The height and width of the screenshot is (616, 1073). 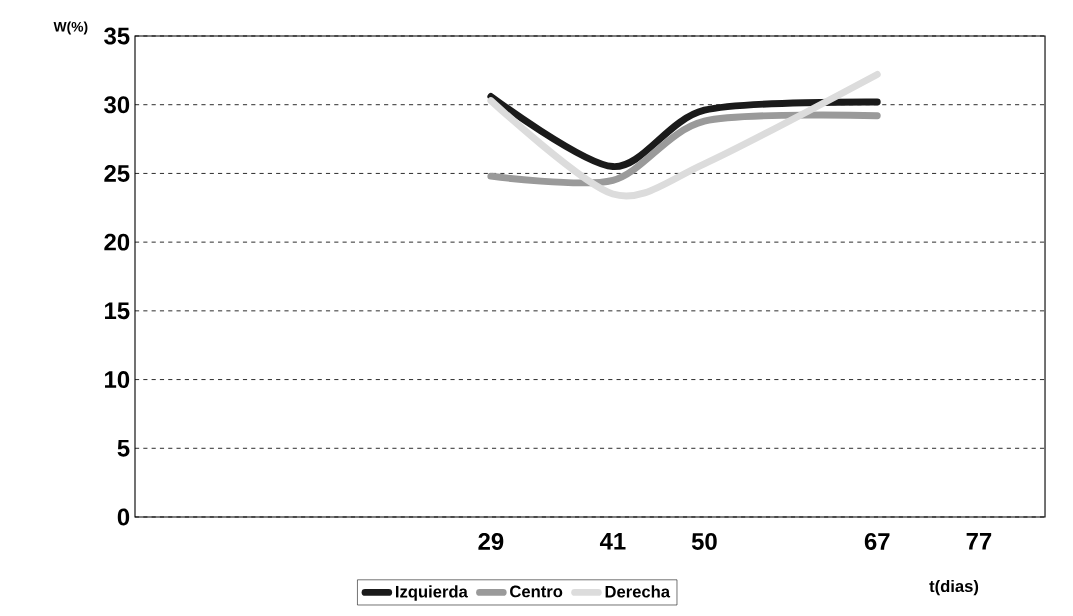 What do you see at coordinates (877, 541) in the screenshot?
I see `x-tick-label: 67` at bounding box center [877, 541].